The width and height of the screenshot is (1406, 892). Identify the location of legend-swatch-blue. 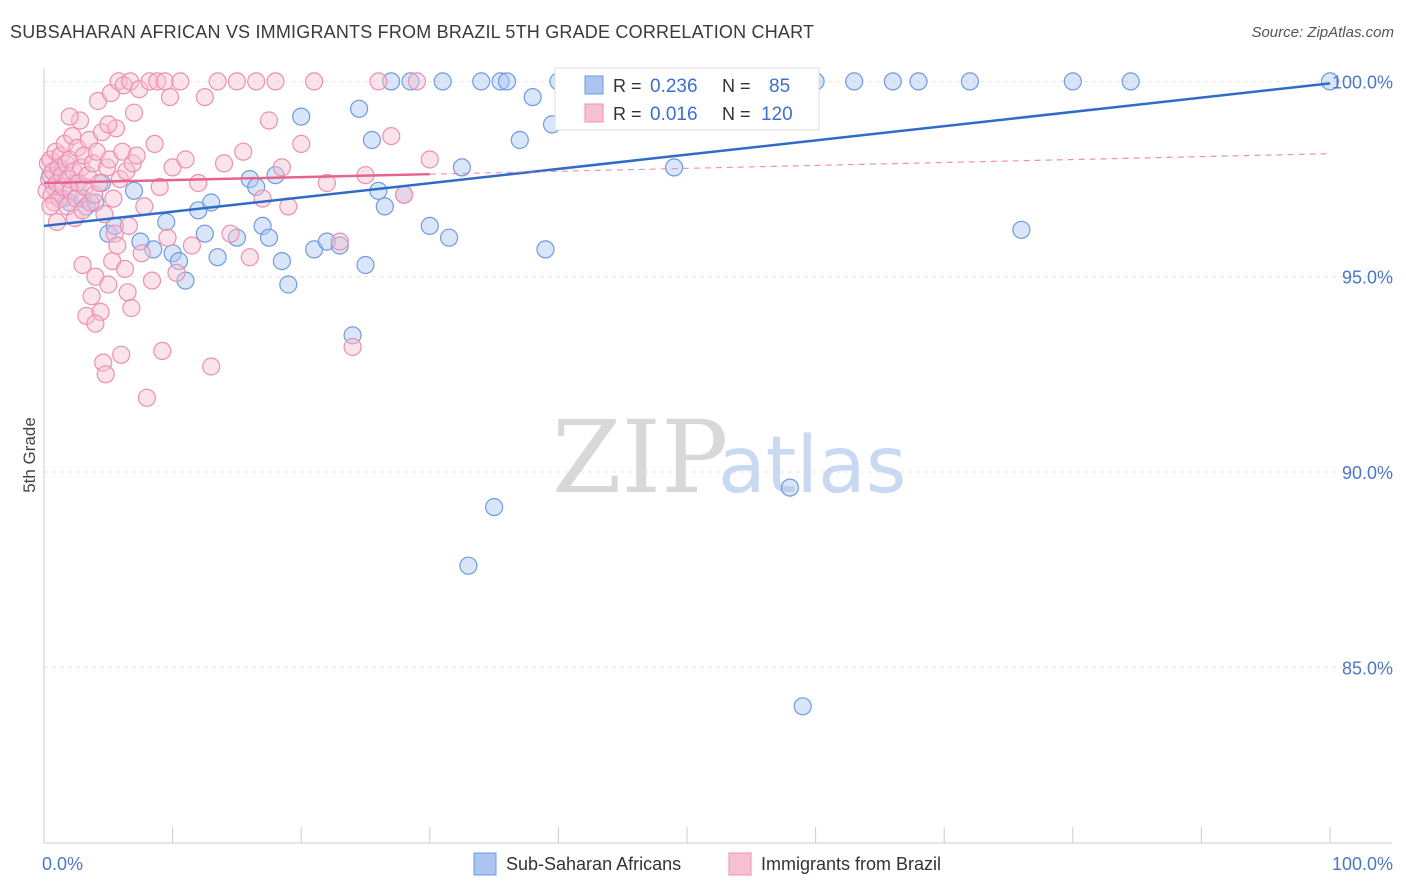
(594, 85).